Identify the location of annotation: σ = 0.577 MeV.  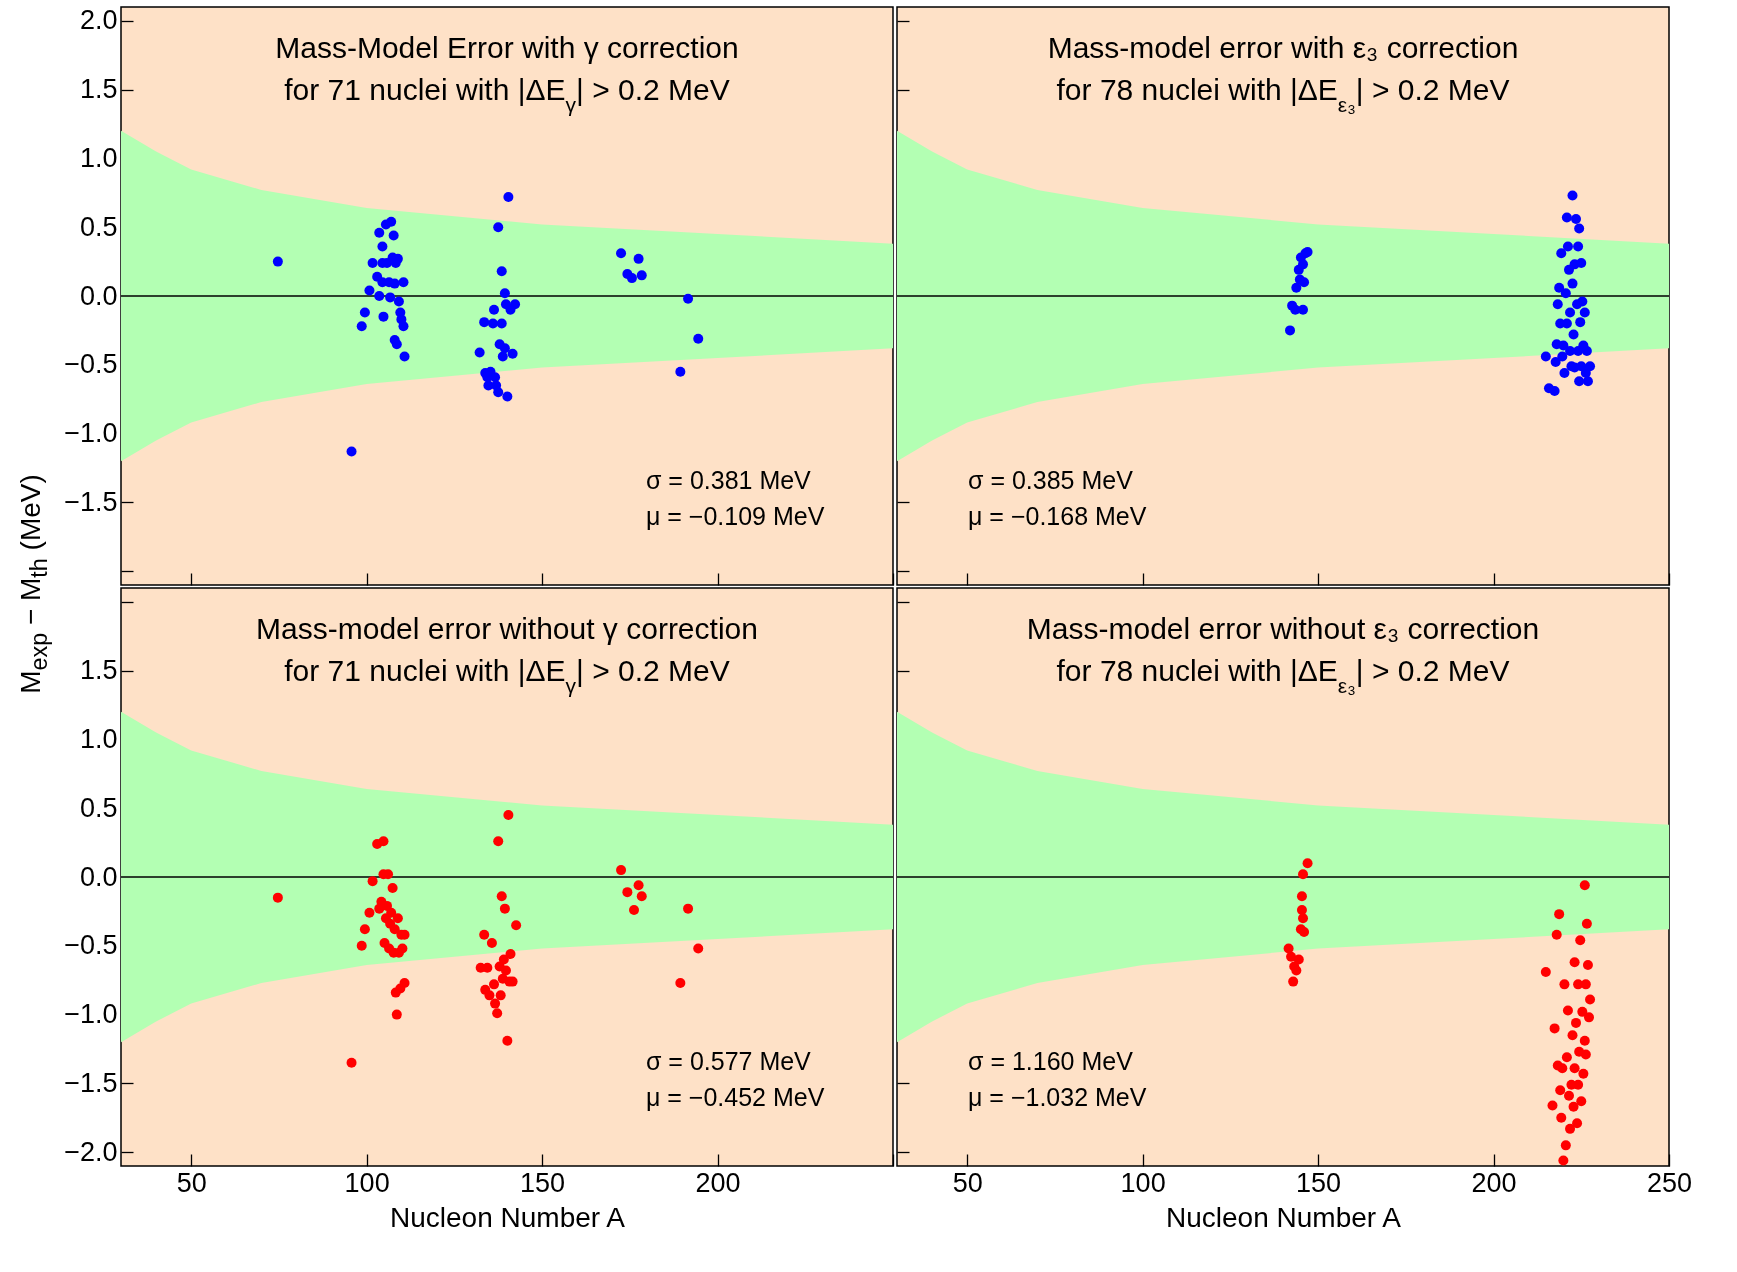
(728, 1060).